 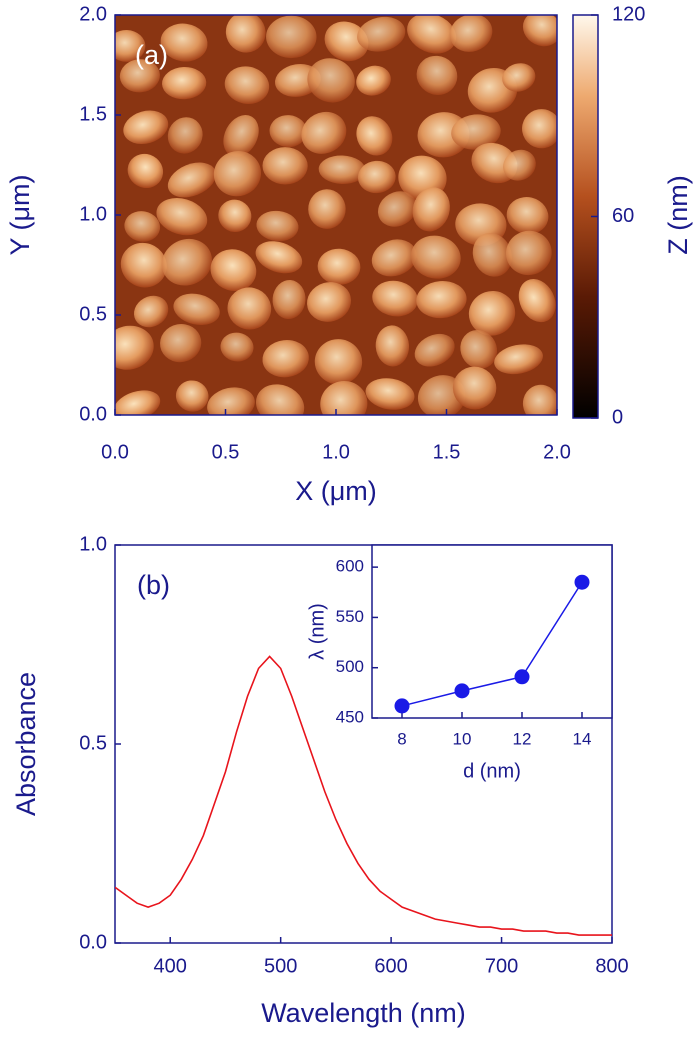 What do you see at coordinates (611, 966) in the screenshot?
I see `x-tick-label: 800` at bounding box center [611, 966].